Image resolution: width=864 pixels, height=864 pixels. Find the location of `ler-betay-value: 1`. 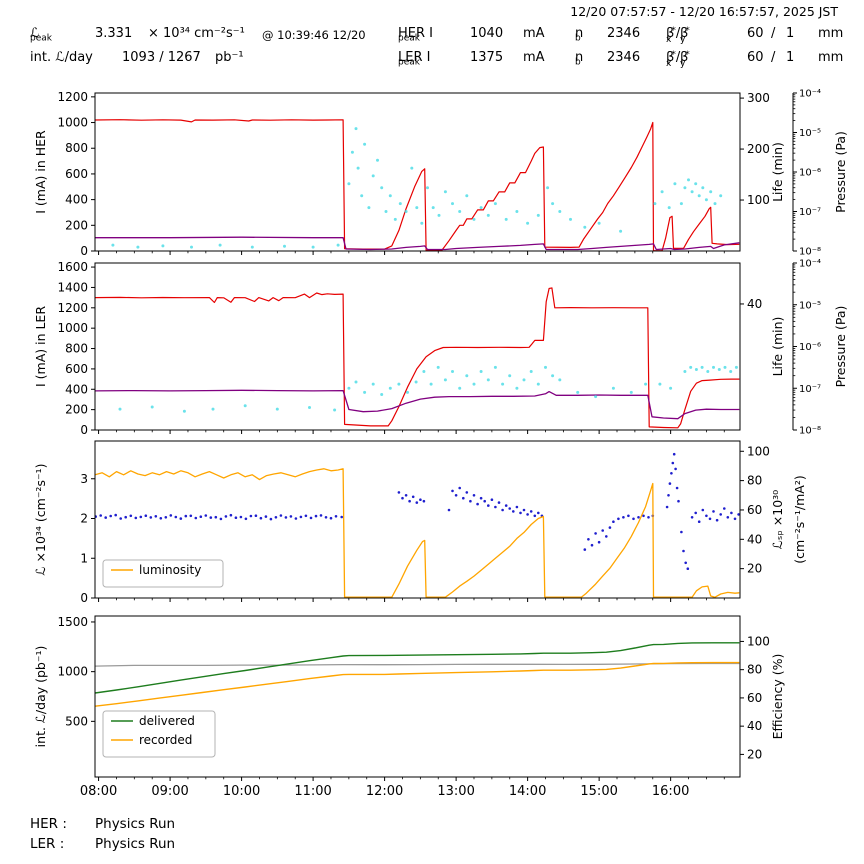

ler-betay-value: 1 is located at coordinates (790, 57).